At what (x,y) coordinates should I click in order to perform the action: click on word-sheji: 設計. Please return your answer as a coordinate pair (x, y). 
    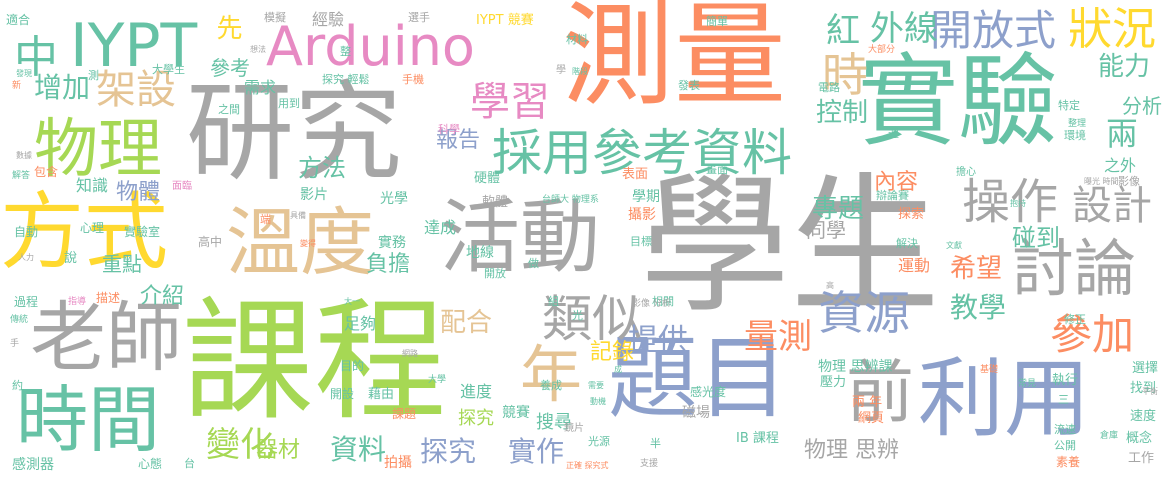
    Looking at the image, I should click on (1112, 206).